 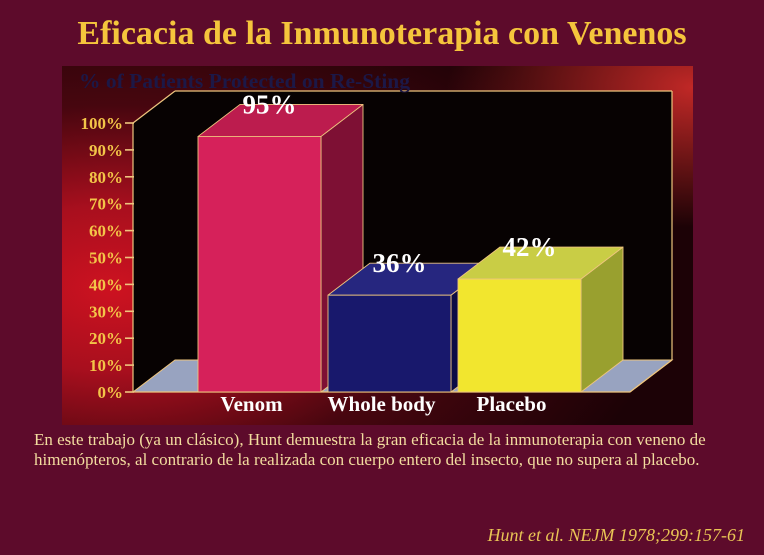 What do you see at coordinates (382, 404) in the screenshot?
I see `category-label-whole-body: Whole body` at bounding box center [382, 404].